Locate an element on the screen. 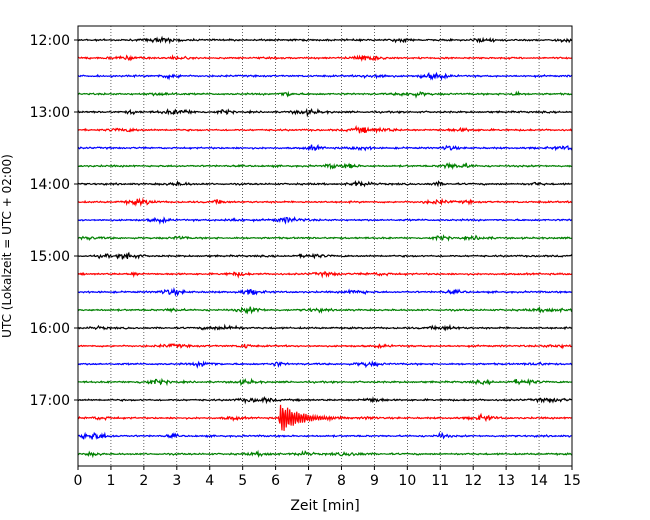  x-tick-label: 0 is located at coordinates (78, 481).